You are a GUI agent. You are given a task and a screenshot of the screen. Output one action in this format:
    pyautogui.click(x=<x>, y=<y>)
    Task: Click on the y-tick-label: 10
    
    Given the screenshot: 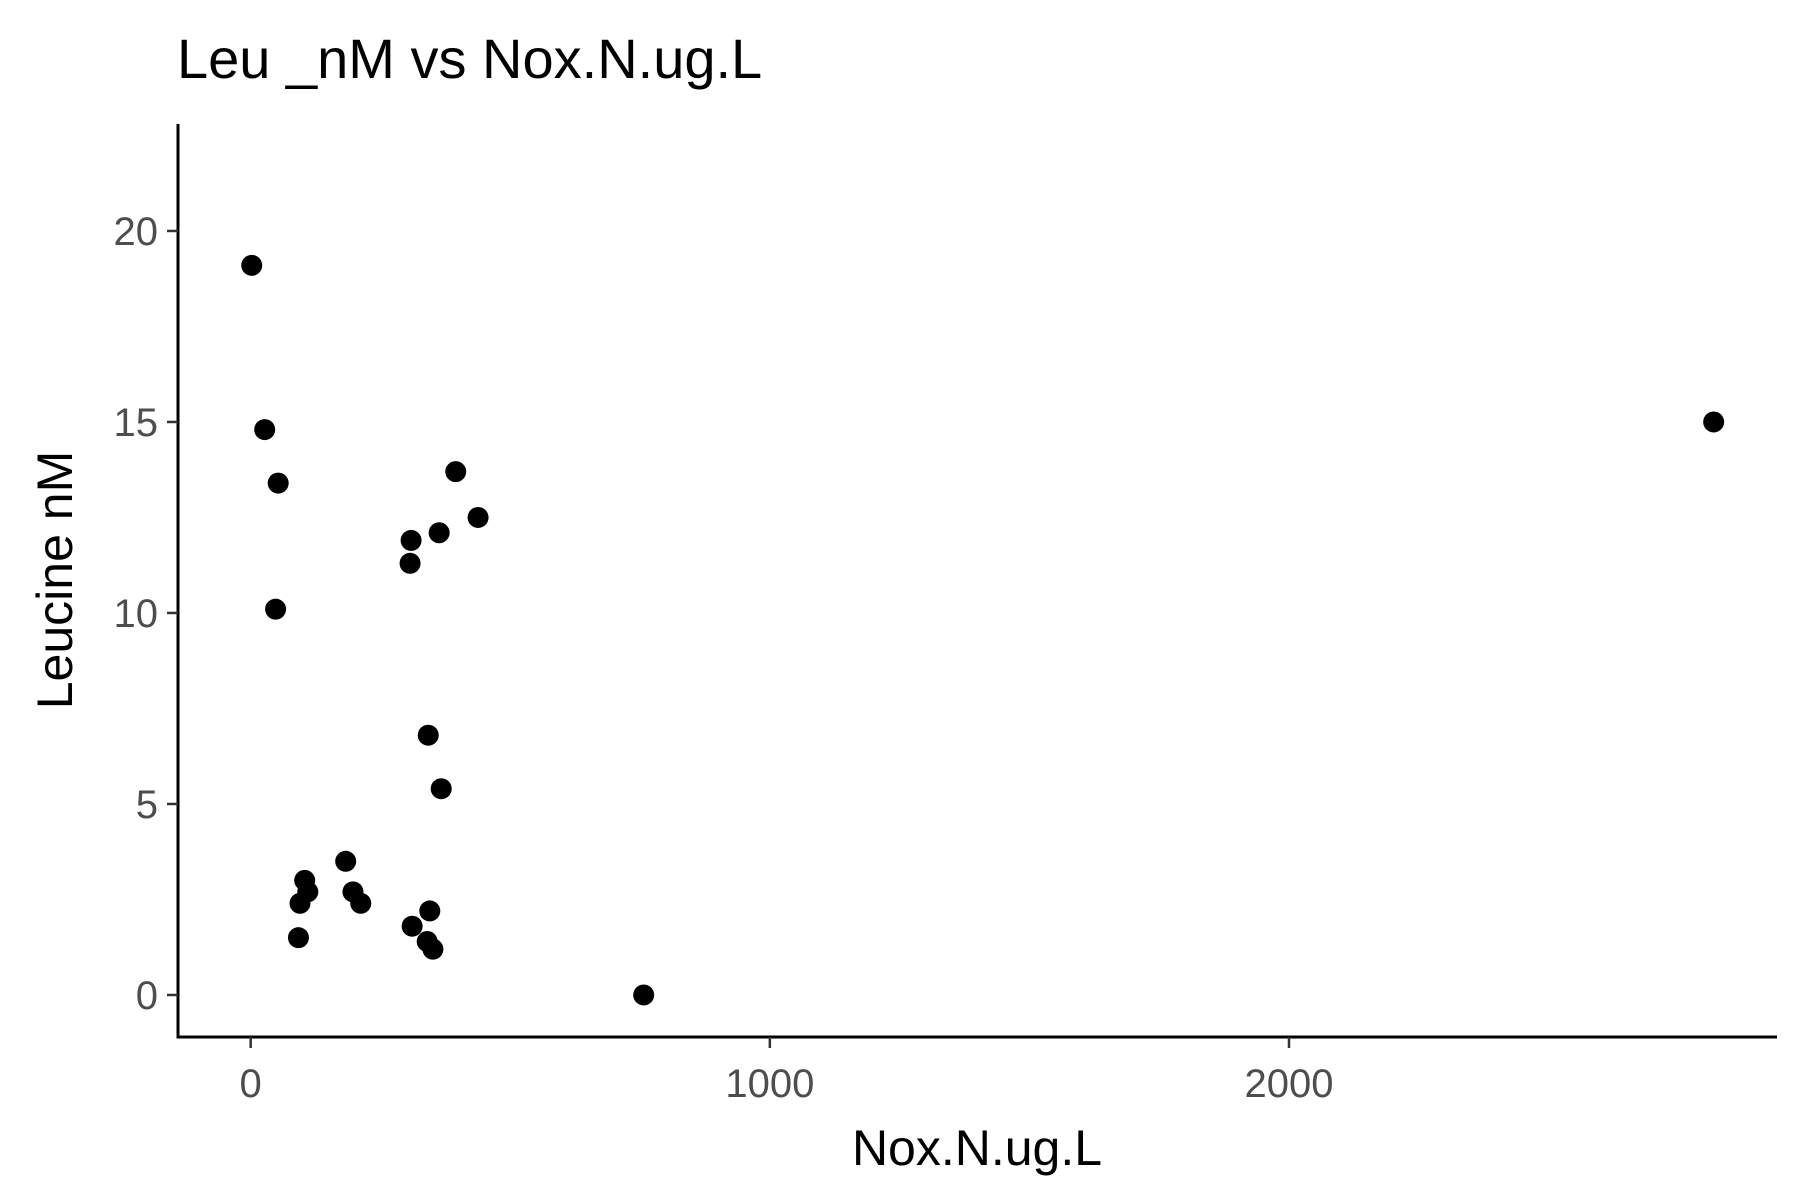 What is the action you would take?
    pyautogui.click(x=136, y=614)
    